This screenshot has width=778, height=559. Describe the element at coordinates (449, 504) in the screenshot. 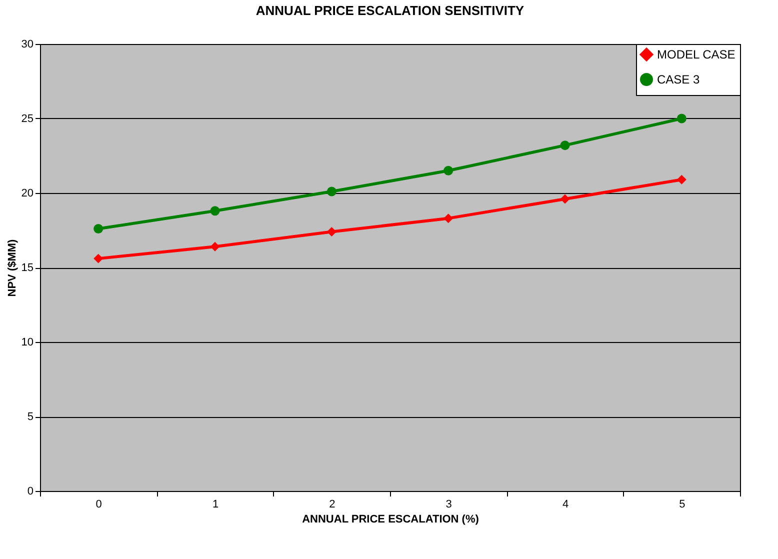

I see `x-tick-label: 3` at that location.